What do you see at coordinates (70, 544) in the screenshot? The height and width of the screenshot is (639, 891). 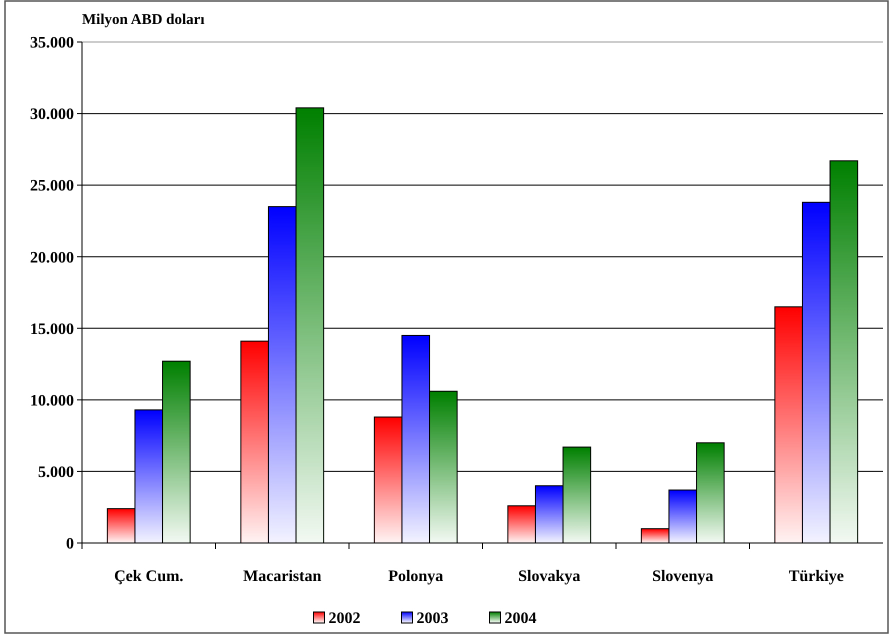 I see `y-tick-label: 0` at bounding box center [70, 544].